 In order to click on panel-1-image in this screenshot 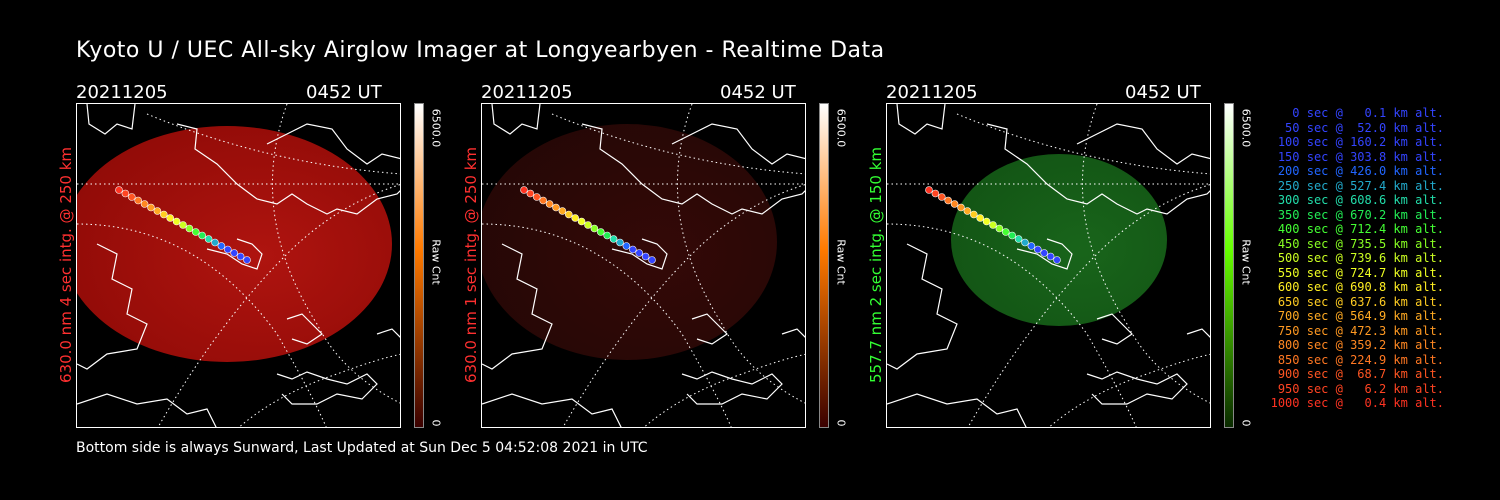, I will do `click(238, 265)`.